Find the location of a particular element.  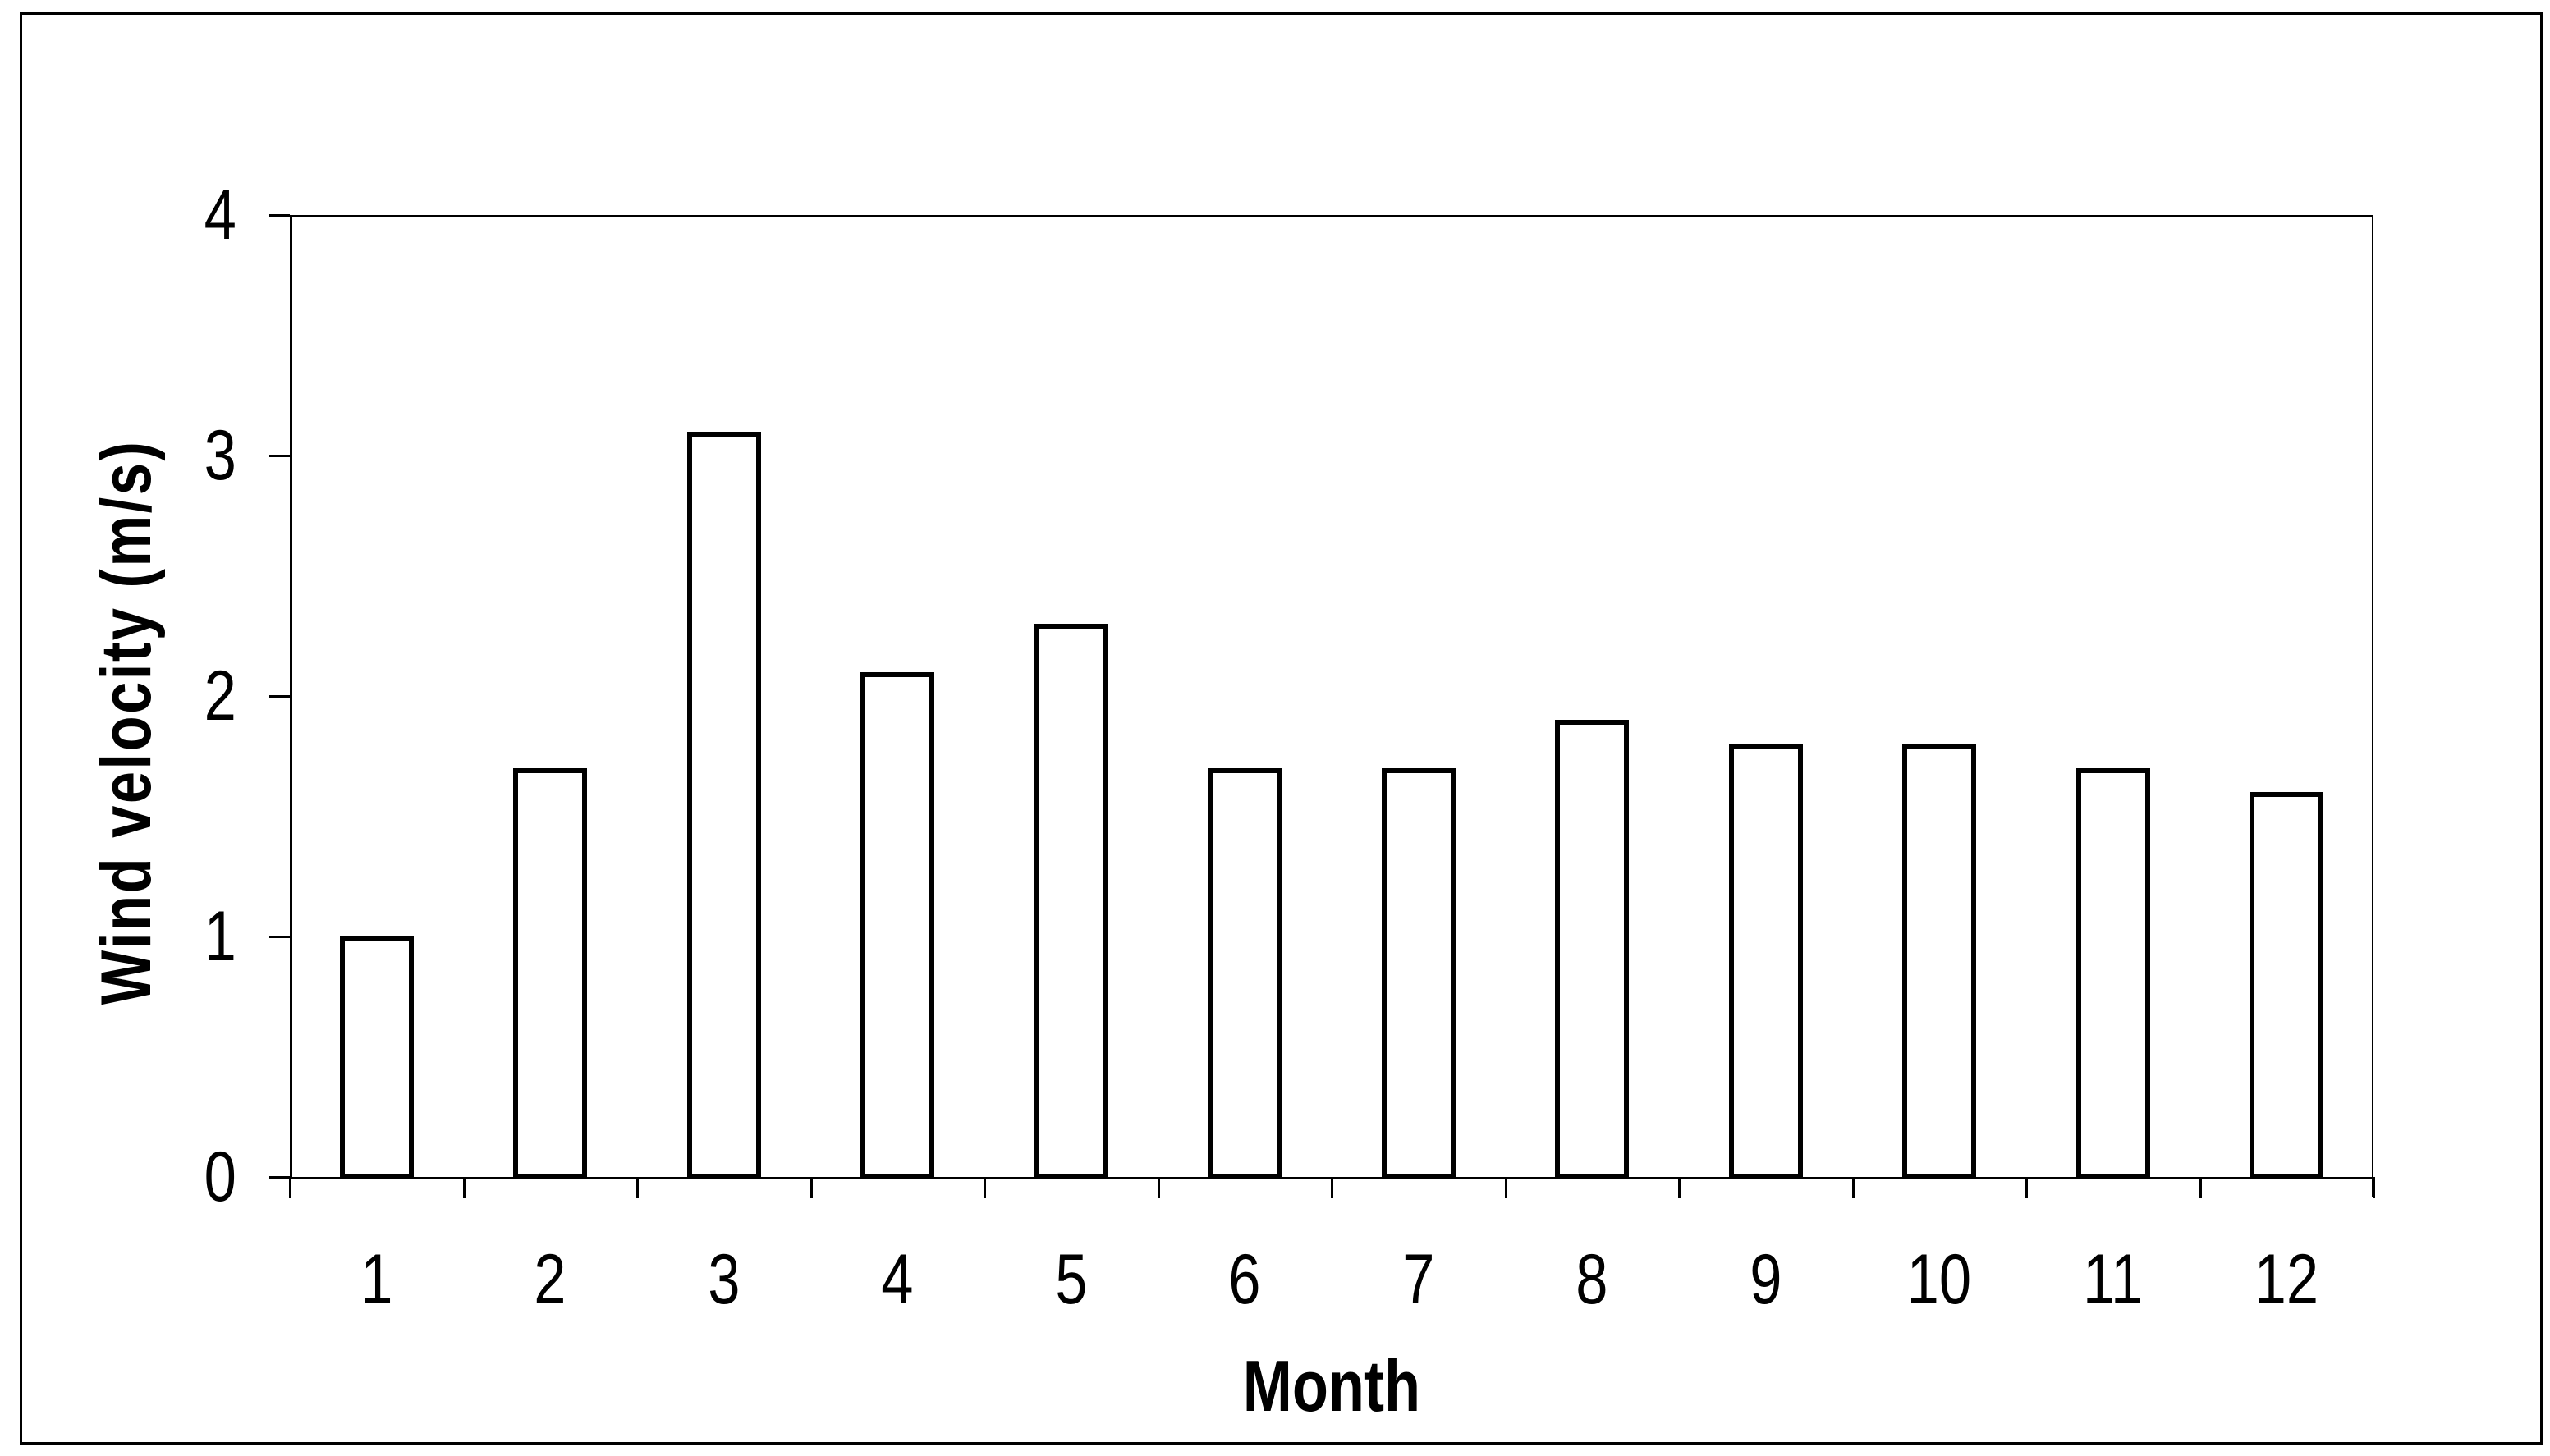

x-category-label-text: 7 is located at coordinates (1418, 1279).